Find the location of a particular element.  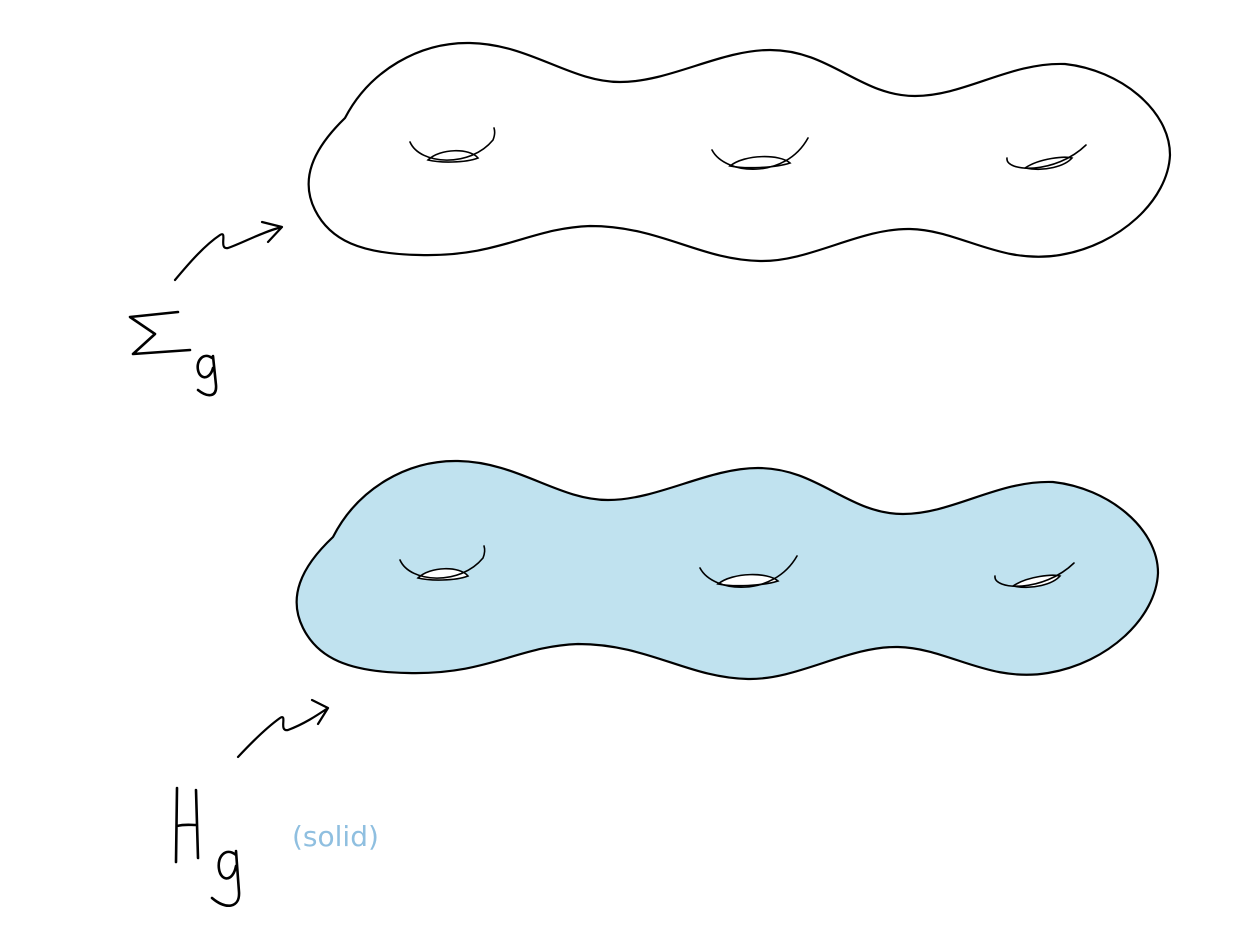

sigma-glyph is located at coordinates (160, 333).